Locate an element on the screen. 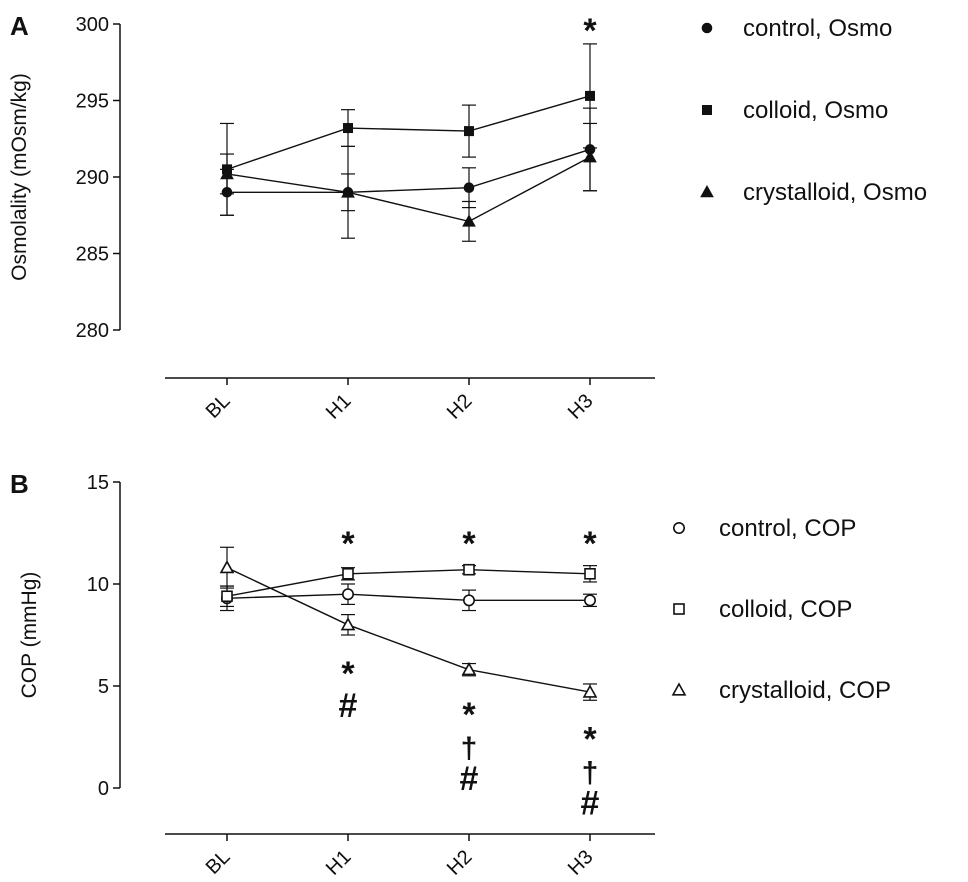 This screenshot has width=968, height=882. panel-a-x-tick-label: BL is located at coordinates (218, 406).